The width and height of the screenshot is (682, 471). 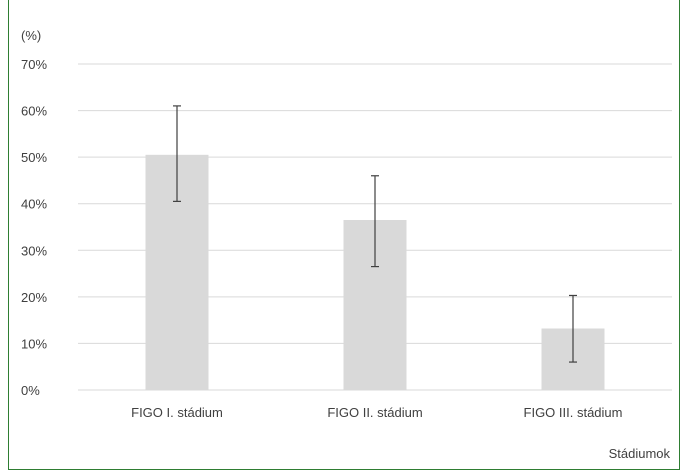 What do you see at coordinates (34, 64) in the screenshot?
I see `y-tick-label: 70%` at bounding box center [34, 64].